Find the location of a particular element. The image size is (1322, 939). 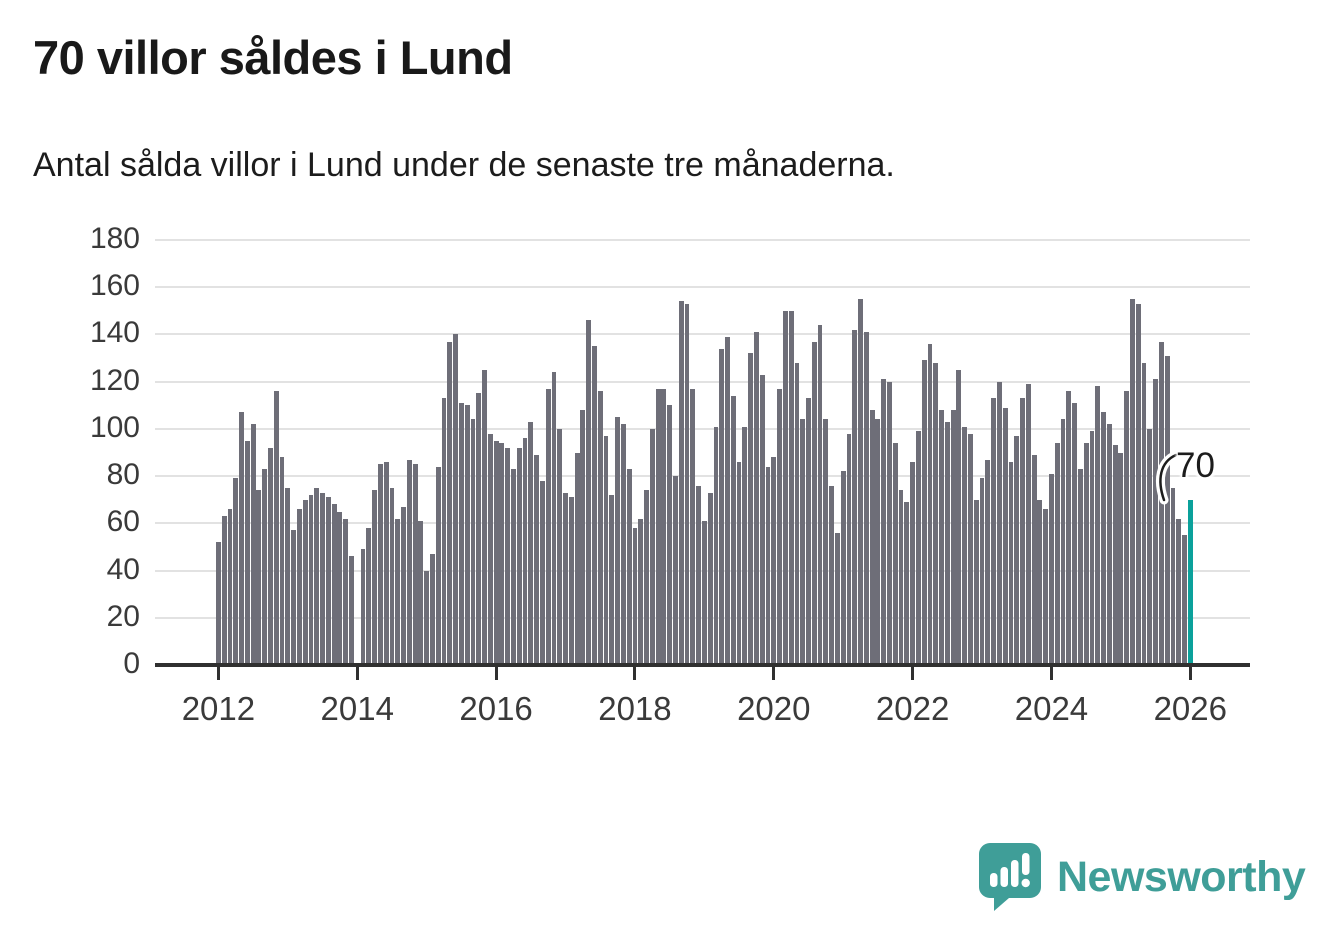

x-axis-tick-2012 is located at coordinates (218, 673).